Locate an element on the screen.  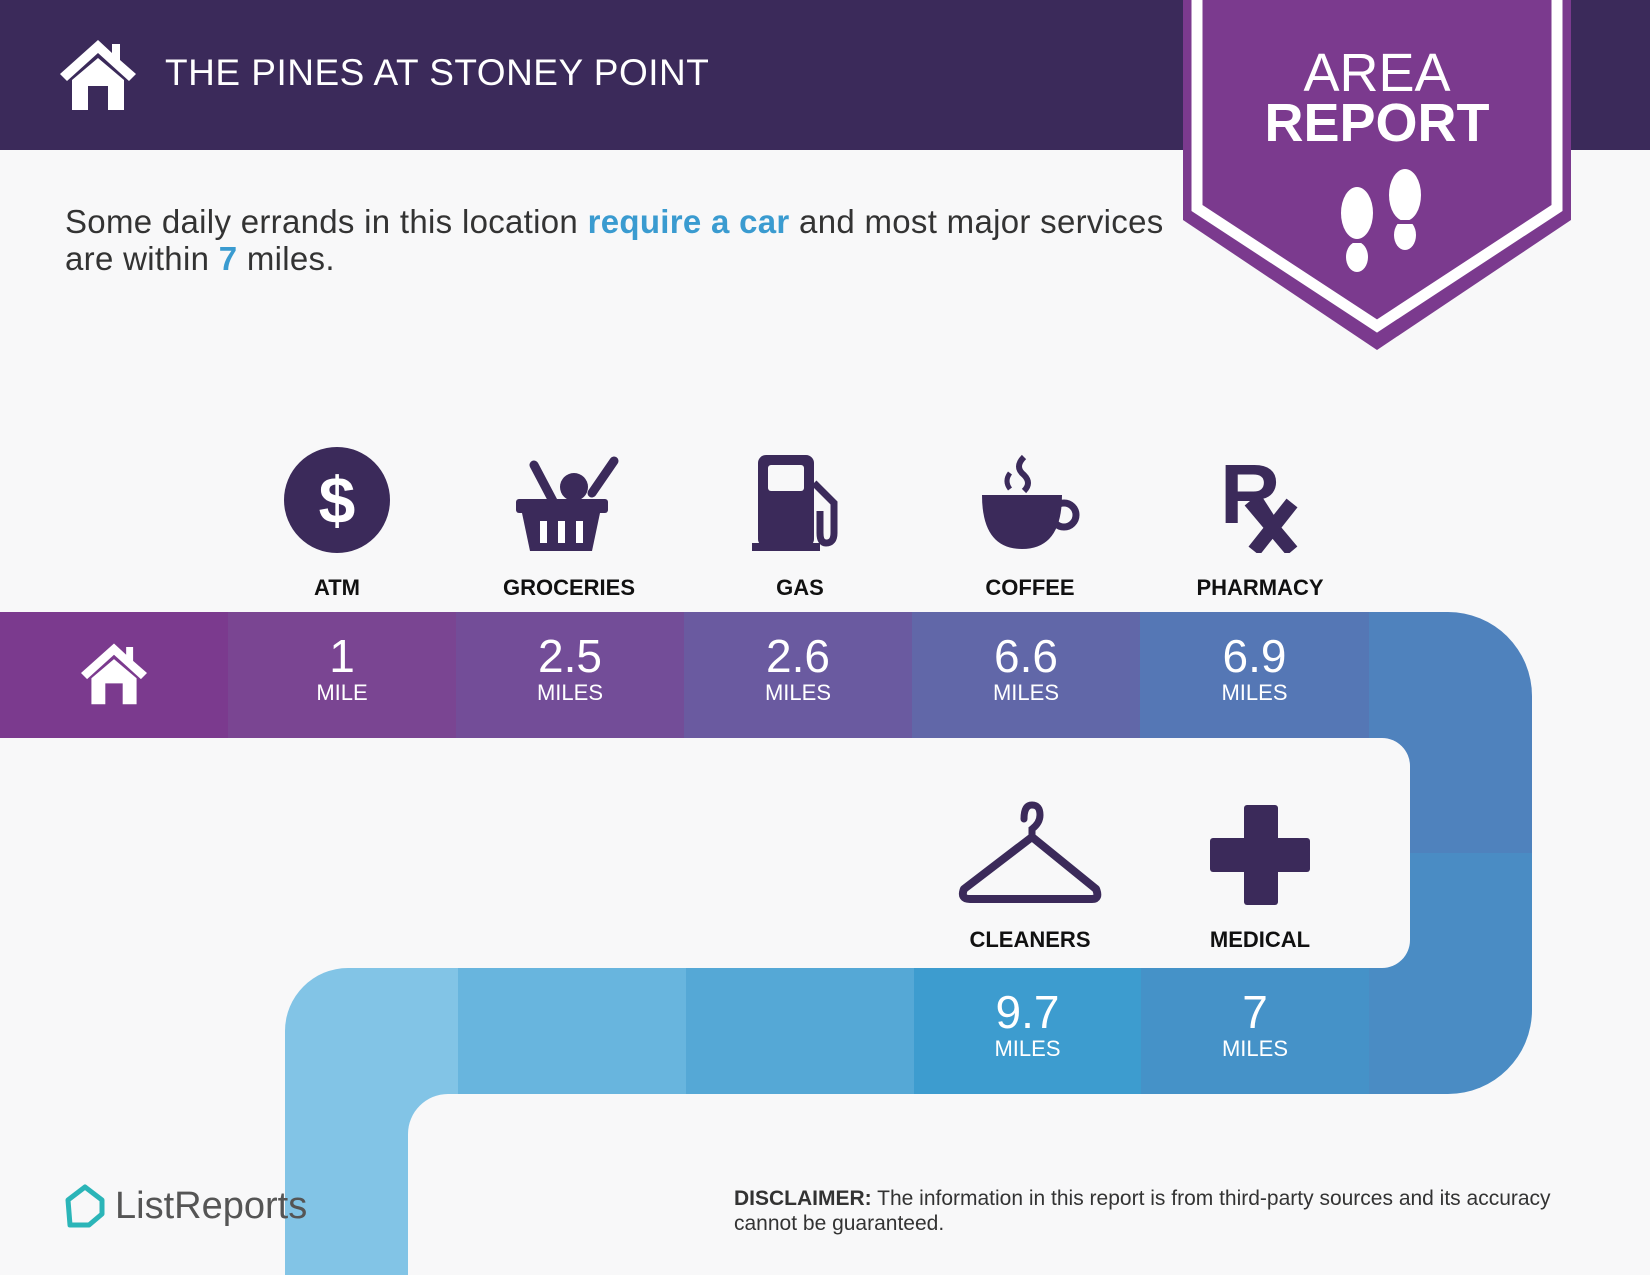
route-inner-corner is located at coordinates (1029, 1184).